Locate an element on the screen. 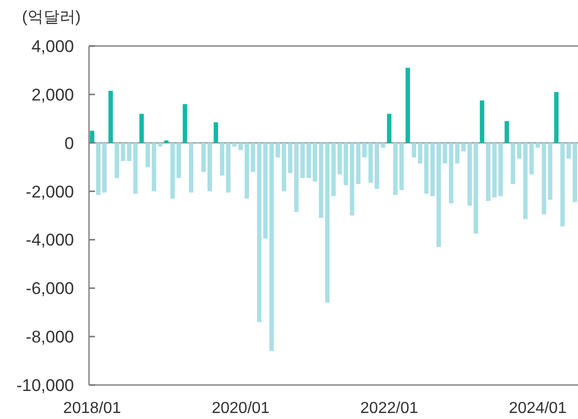 The height and width of the screenshot is (419, 578). y-tick-label: 0 is located at coordinates (69, 143).